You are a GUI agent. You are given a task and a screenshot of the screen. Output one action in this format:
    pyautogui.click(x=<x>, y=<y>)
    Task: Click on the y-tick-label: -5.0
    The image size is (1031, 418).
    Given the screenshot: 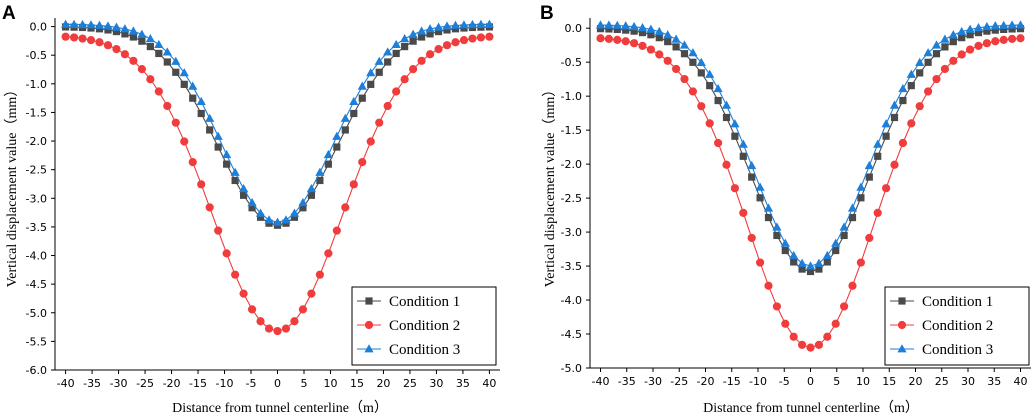 What is the action you would take?
    pyautogui.click(x=36, y=313)
    